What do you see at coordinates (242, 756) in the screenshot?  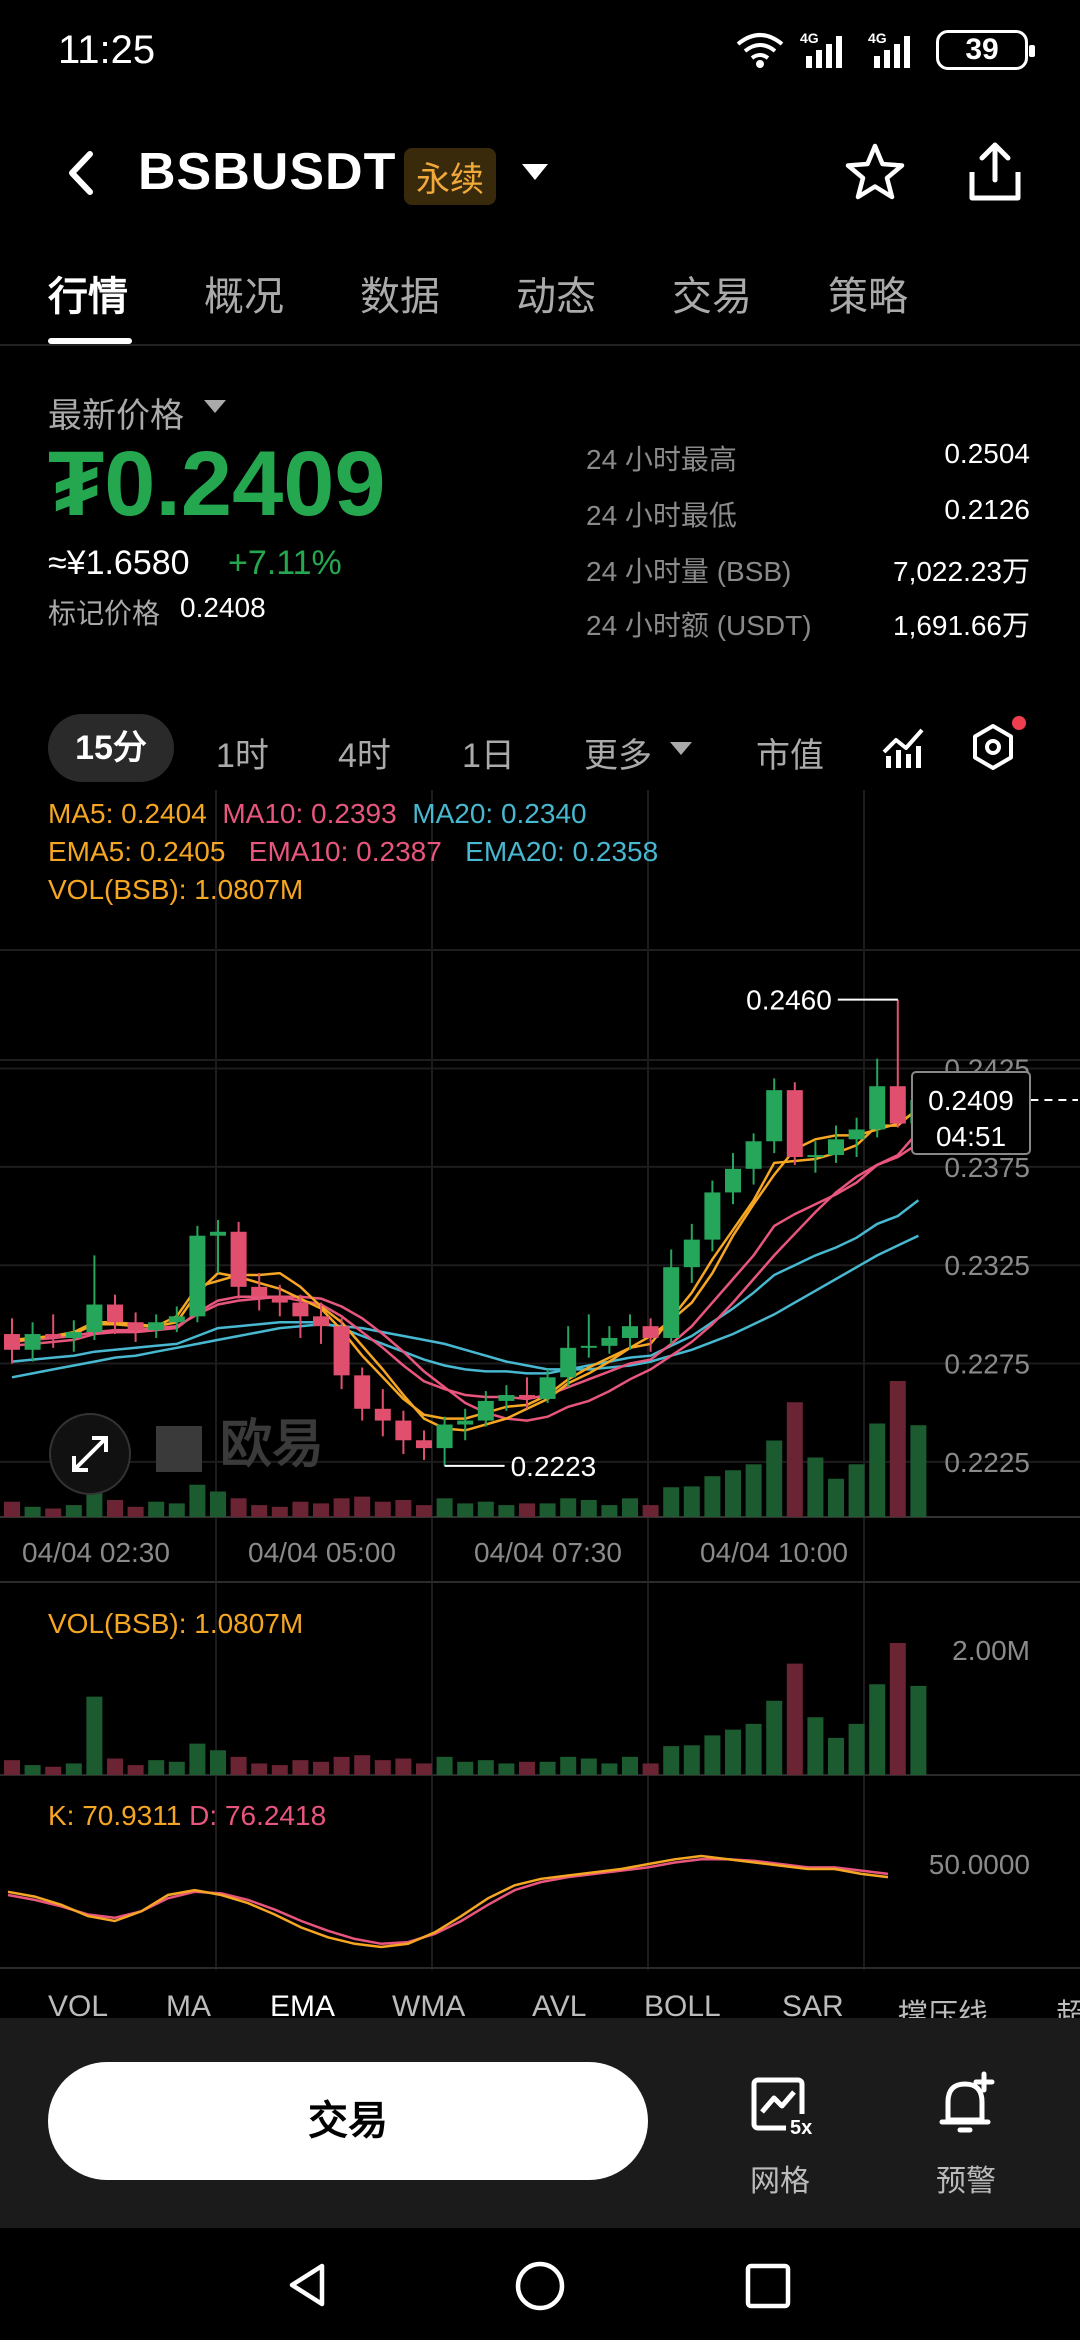 I see `interval-1h: 1时` at bounding box center [242, 756].